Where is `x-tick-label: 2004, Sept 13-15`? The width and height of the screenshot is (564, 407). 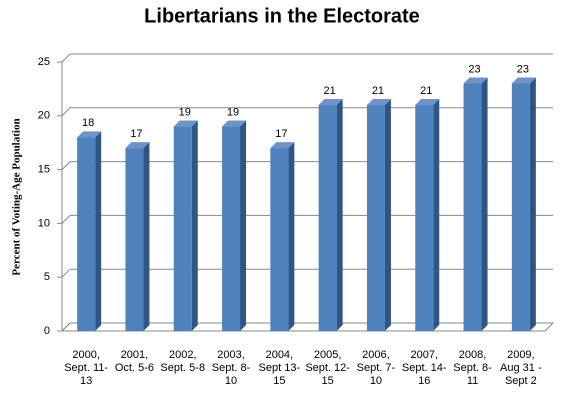
x-tick-label: 2004, Sept 13-15 is located at coordinates (279, 368).